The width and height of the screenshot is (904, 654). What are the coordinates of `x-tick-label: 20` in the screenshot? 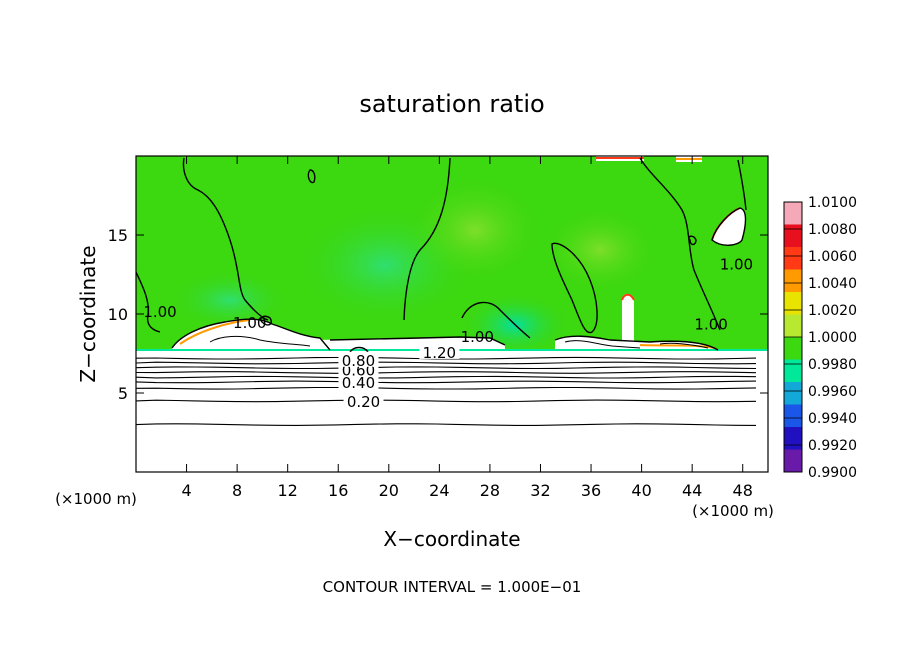 It's located at (389, 490).